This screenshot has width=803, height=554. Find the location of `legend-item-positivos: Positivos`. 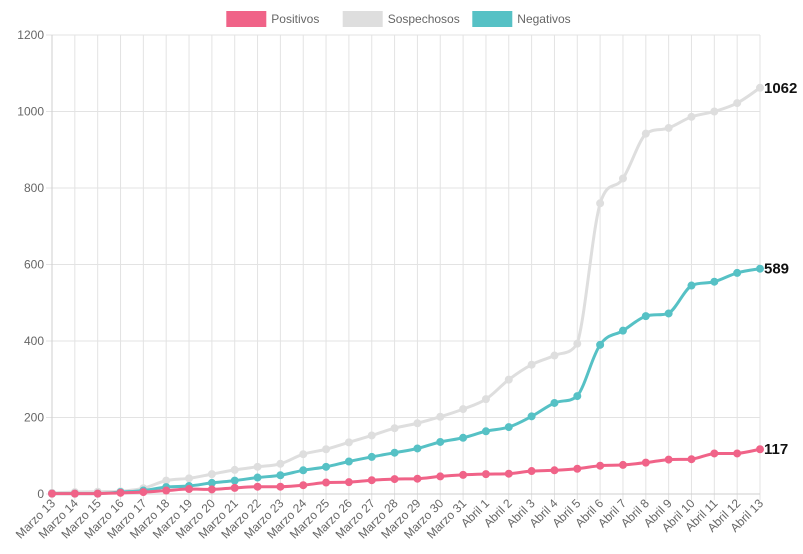

legend-item-positivos: Positivos is located at coordinates (272, 19).